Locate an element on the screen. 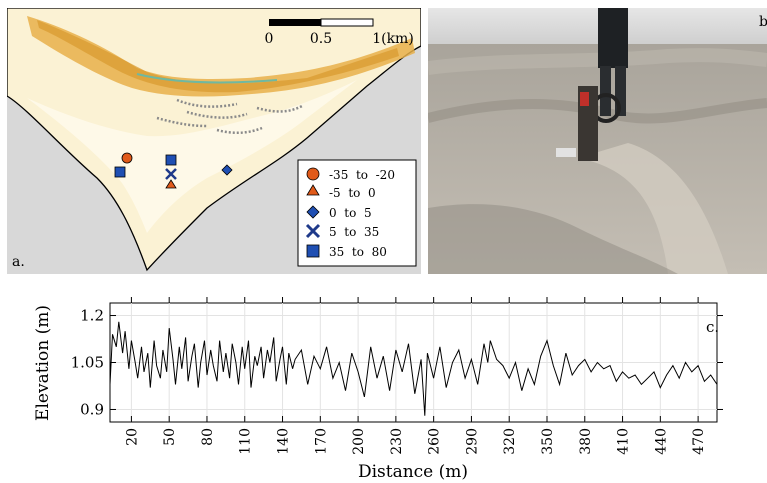  panel-label-b: b is located at coordinates (763, 22).